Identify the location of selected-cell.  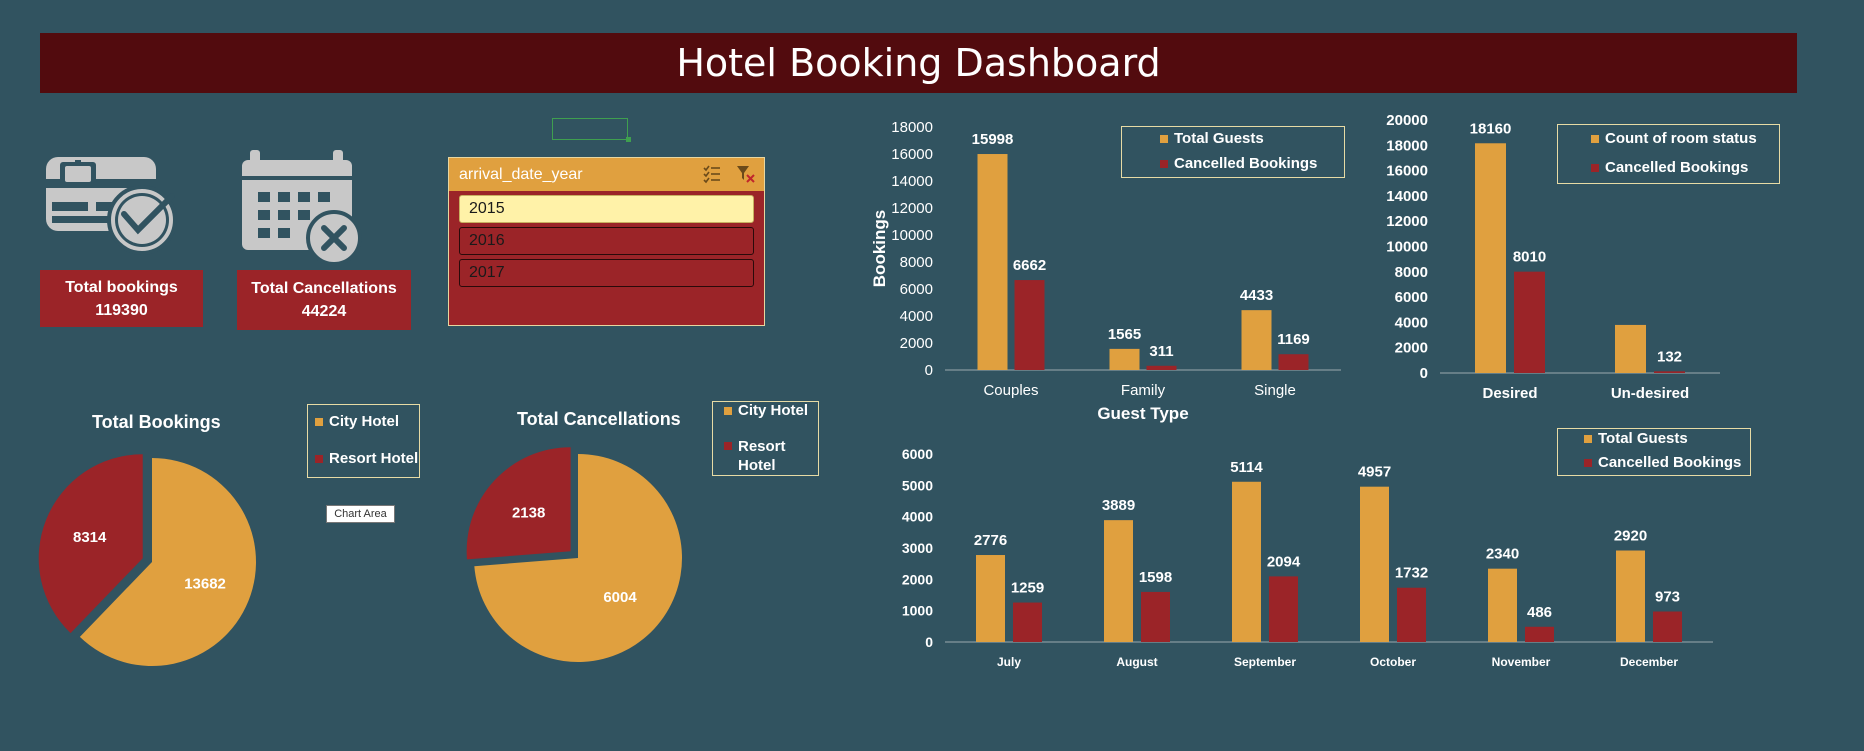
(590, 129).